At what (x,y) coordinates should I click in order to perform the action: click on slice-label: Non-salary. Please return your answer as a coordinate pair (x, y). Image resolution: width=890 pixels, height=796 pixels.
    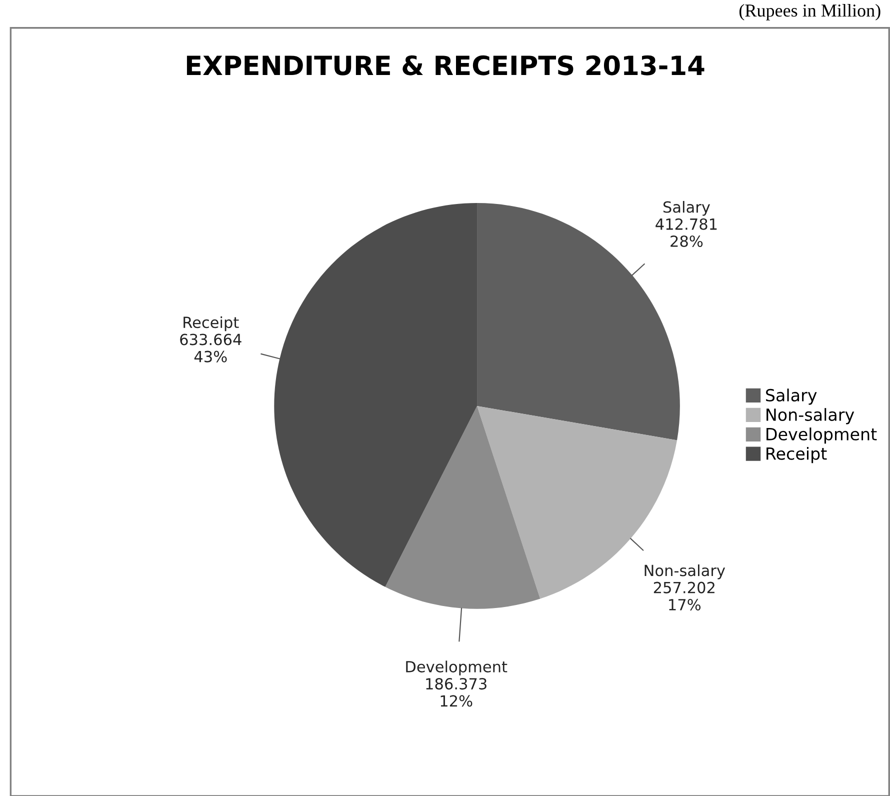
    Looking at the image, I should click on (685, 572).